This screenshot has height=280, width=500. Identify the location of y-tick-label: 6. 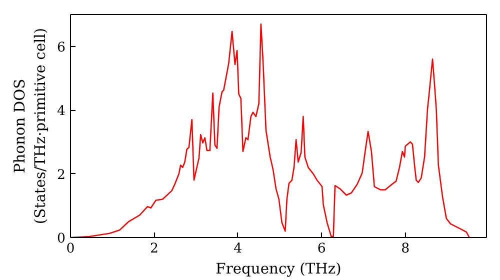
(61, 48).